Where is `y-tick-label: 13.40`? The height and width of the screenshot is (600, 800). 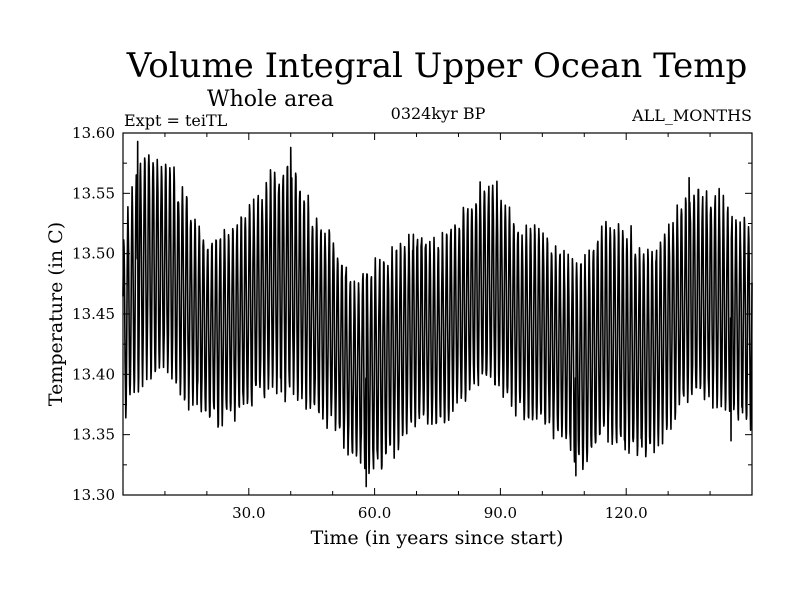
y-tick-label: 13.40 is located at coordinates (93, 374).